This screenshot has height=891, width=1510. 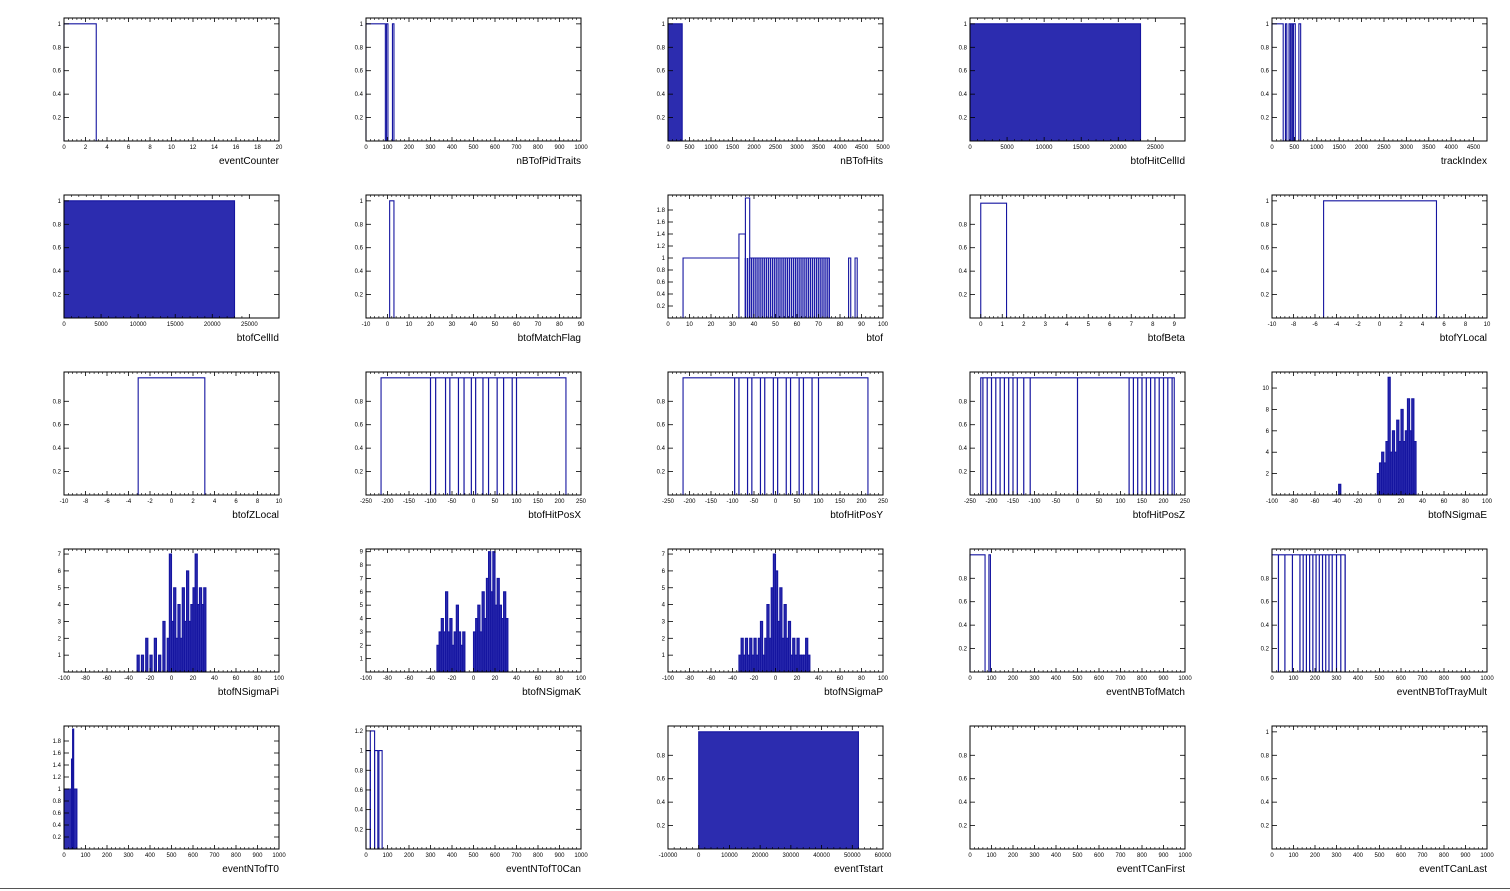 What do you see at coordinates (1429, 148) in the screenshot?
I see `x-tick-label: 3500` at bounding box center [1429, 148].